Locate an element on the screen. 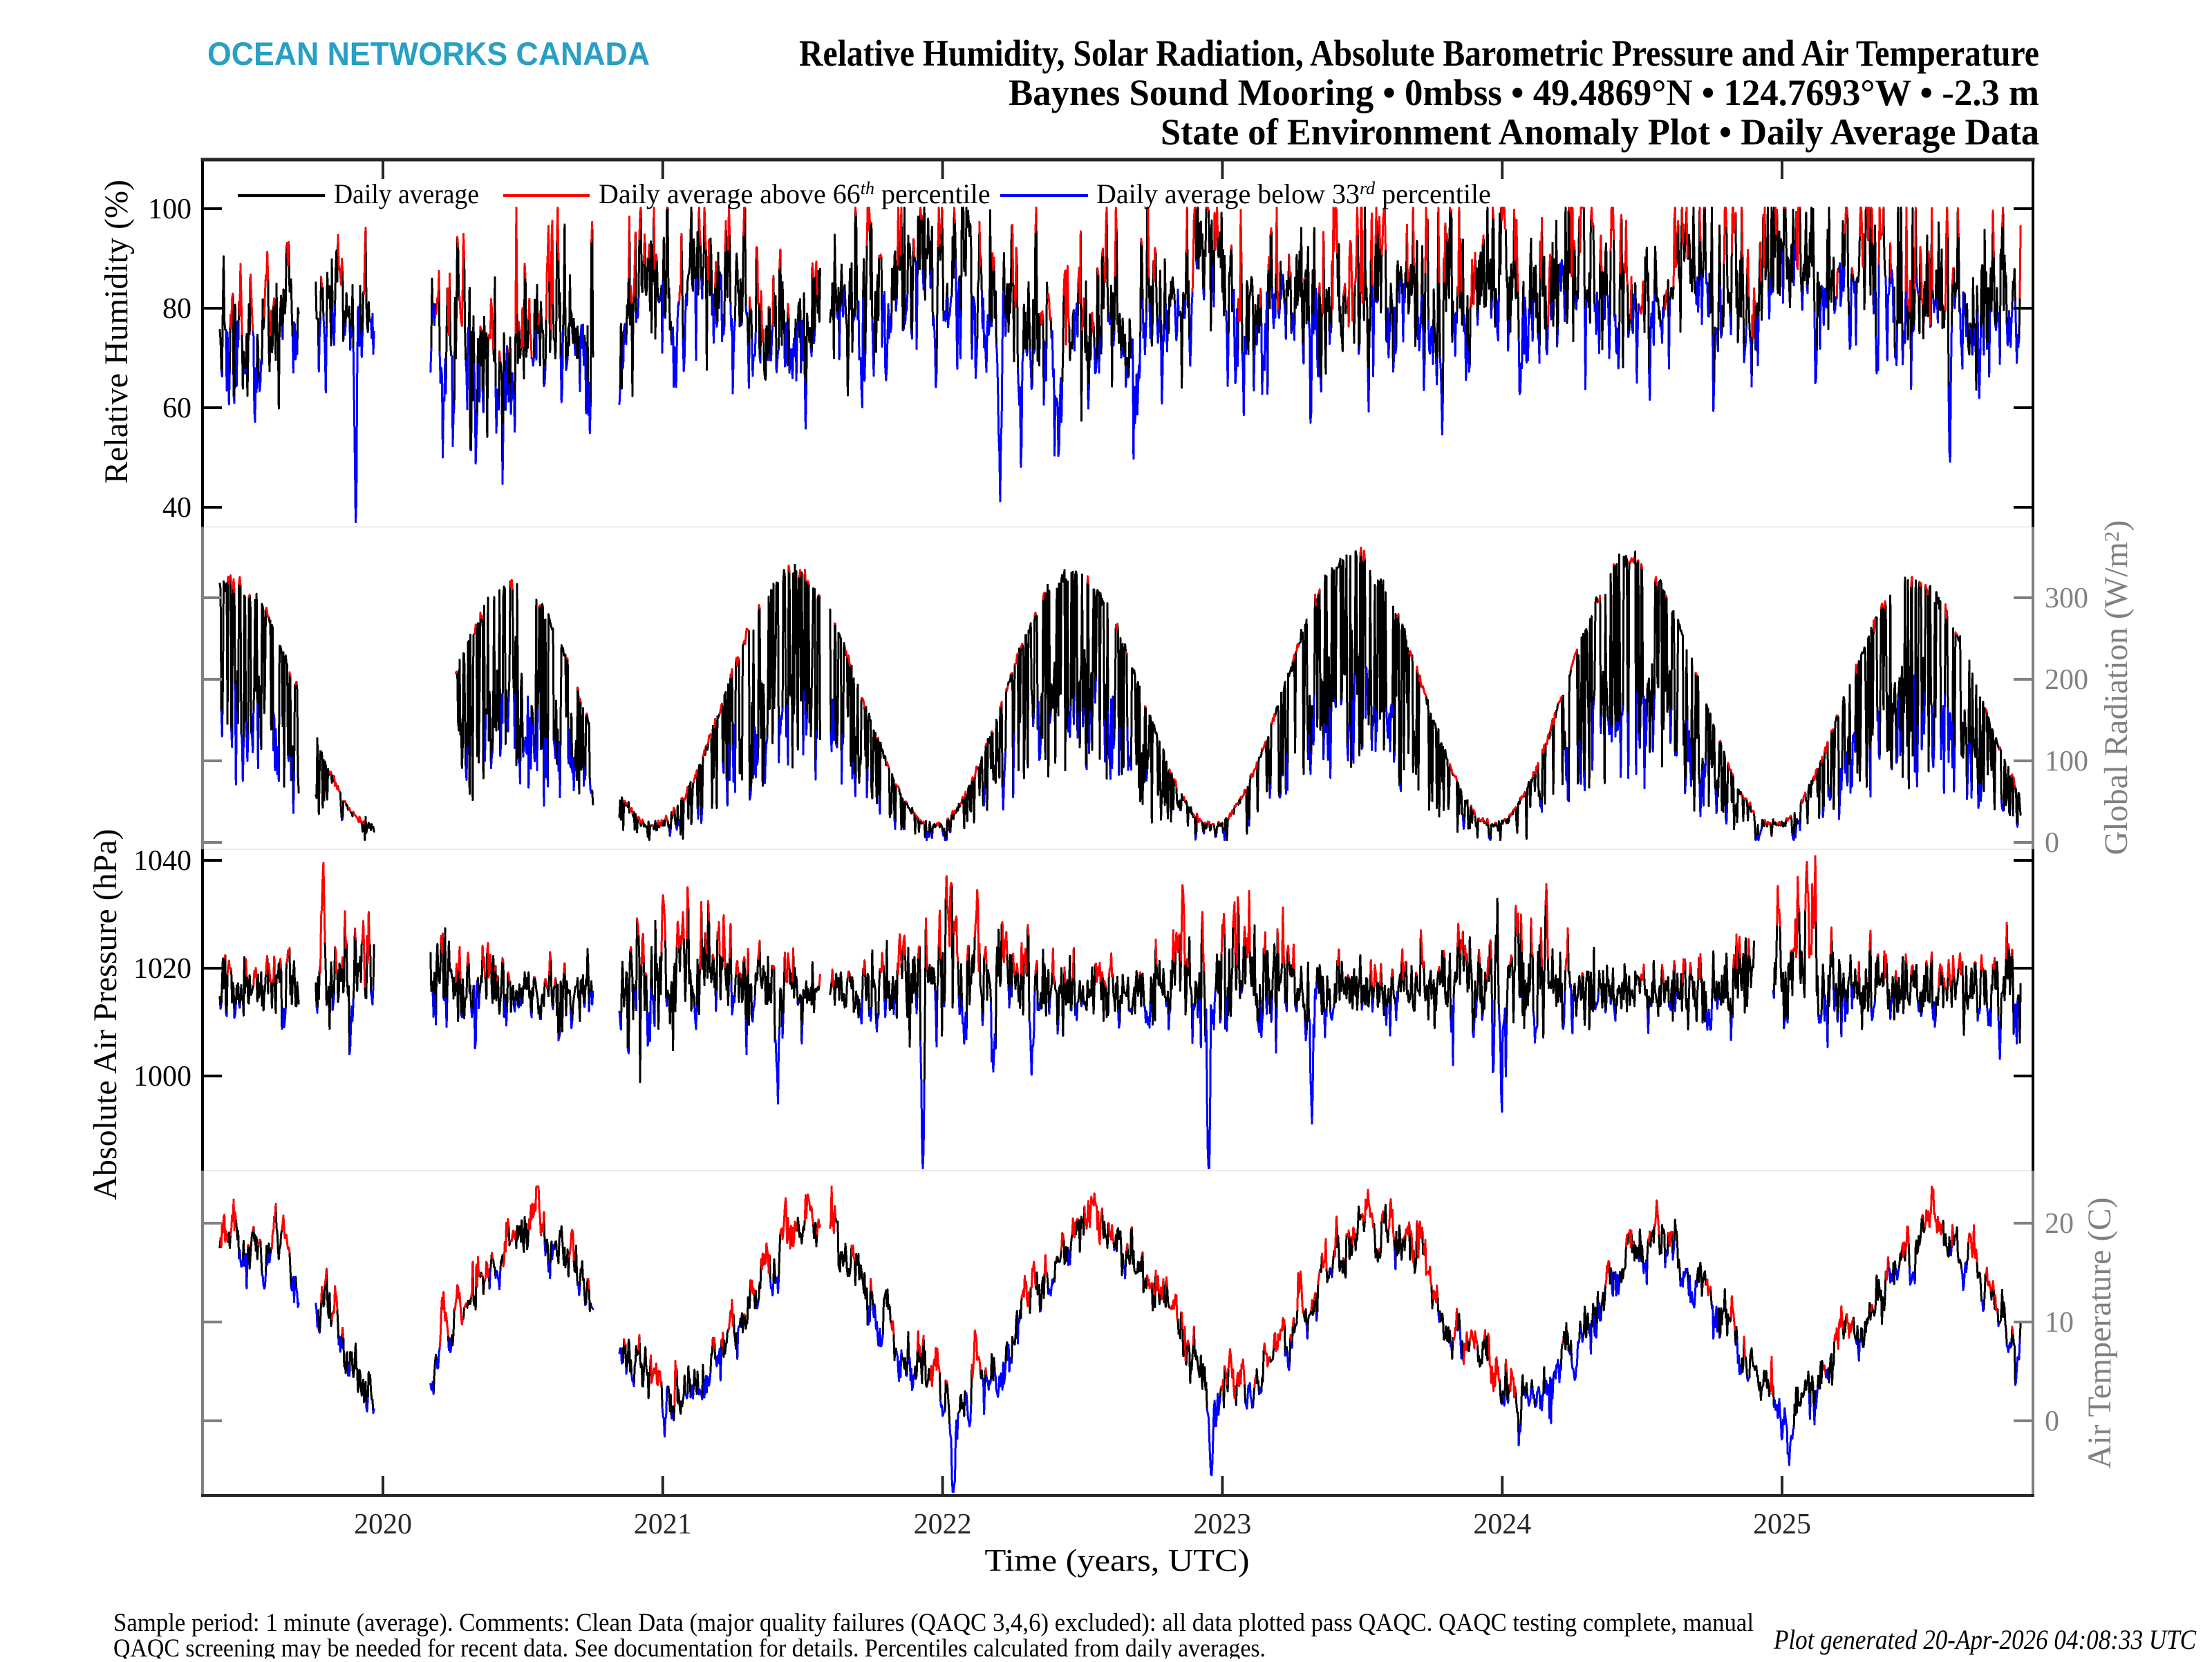 This screenshot has height=1662, width=2212. svg-text: Air Temperature (C) is located at coordinates (2099, 1333).